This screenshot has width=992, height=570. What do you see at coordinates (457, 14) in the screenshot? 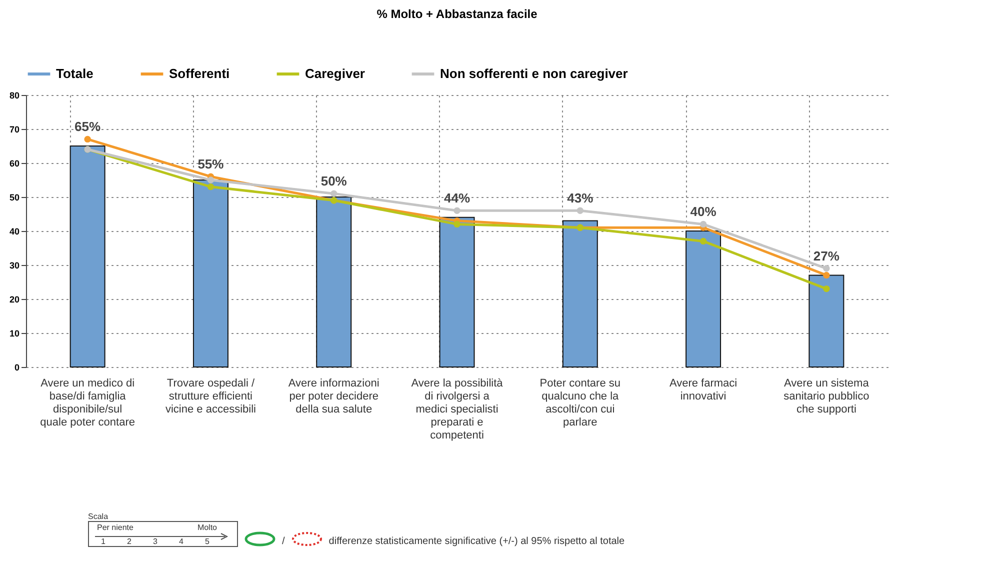
I see `chart-title: % Molto + Abbastanza facile` at bounding box center [457, 14].